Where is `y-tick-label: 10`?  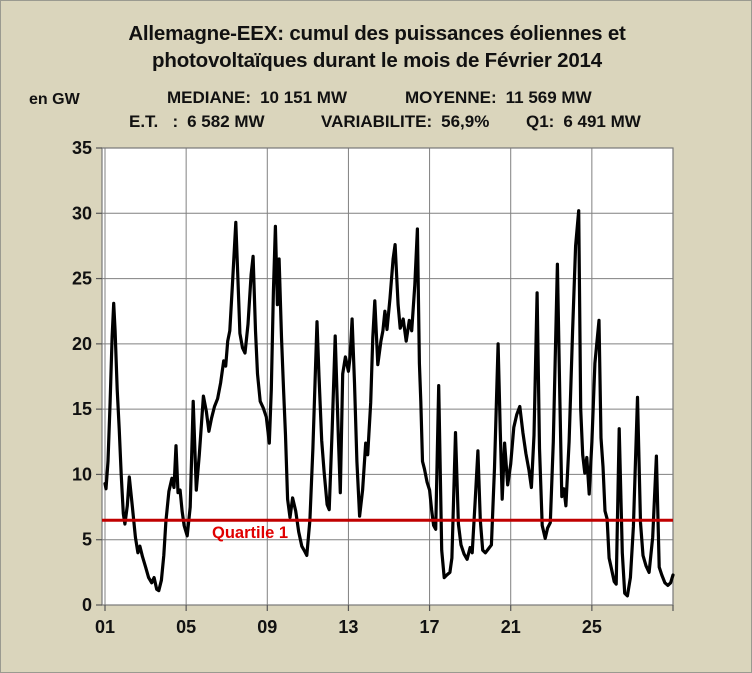 y-tick-label: 10 is located at coordinates (82, 474).